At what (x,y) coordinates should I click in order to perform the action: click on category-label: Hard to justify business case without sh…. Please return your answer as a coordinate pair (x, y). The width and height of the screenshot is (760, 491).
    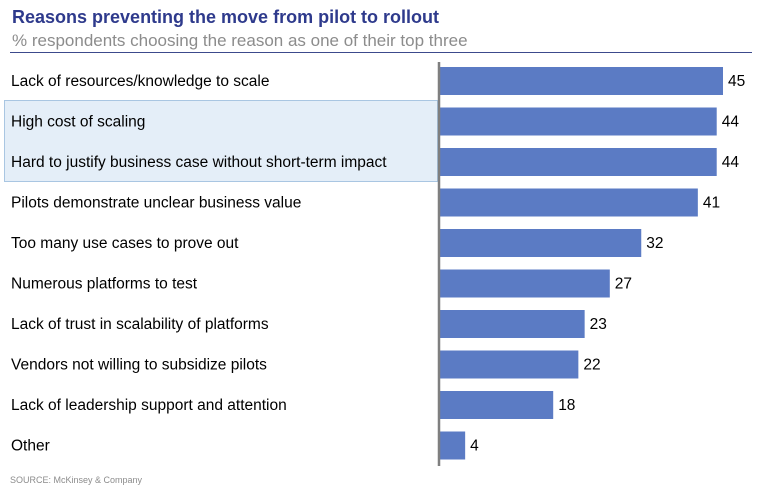
    Looking at the image, I should click on (199, 162).